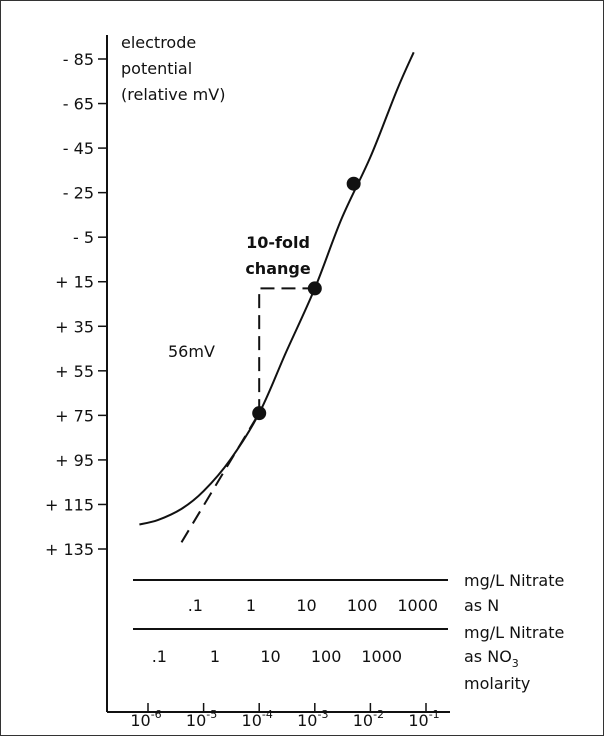  Describe the element at coordinates (74, 282) in the screenshot. I see `y-tick-label: + 15` at that location.